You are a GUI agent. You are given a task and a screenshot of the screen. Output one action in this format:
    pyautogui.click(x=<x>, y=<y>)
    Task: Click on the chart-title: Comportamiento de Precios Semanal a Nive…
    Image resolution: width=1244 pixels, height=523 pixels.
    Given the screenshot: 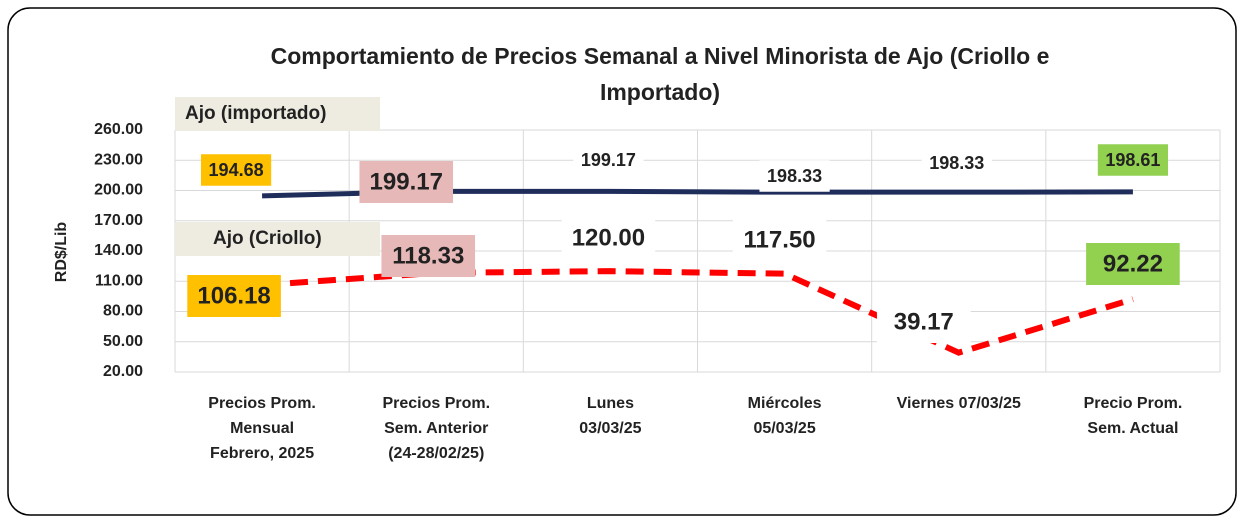 What is the action you would take?
    pyautogui.click(x=660, y=74)
    